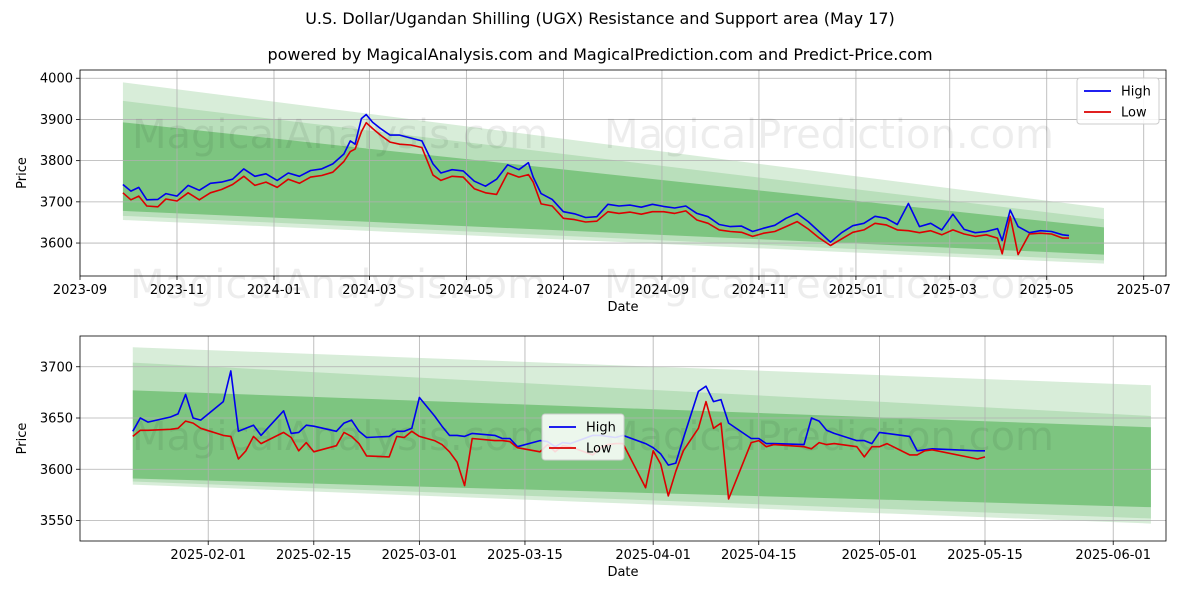 This screenshot has width=1200, height=600. I want to click on x-tick-label: 2024-07, so click(563, 290).